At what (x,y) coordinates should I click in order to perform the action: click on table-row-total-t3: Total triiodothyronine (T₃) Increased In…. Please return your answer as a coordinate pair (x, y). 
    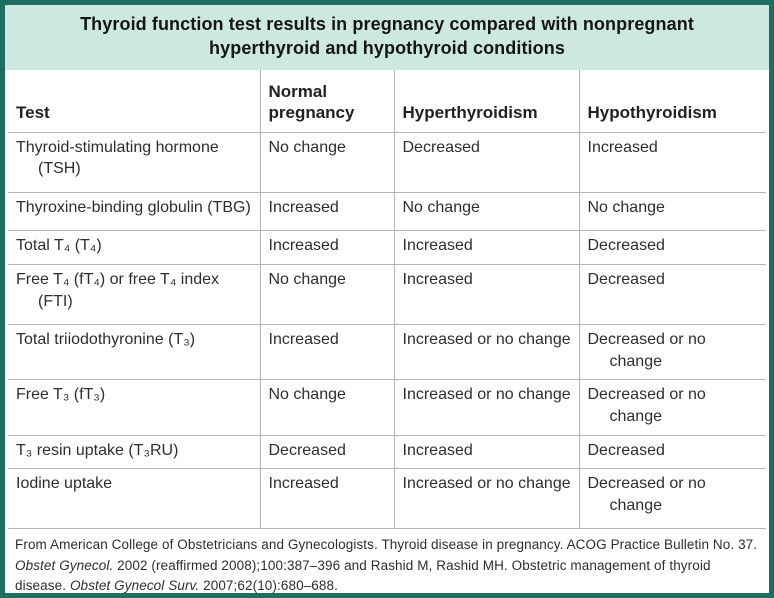
    Looking at the image, I should click on (387, 352).